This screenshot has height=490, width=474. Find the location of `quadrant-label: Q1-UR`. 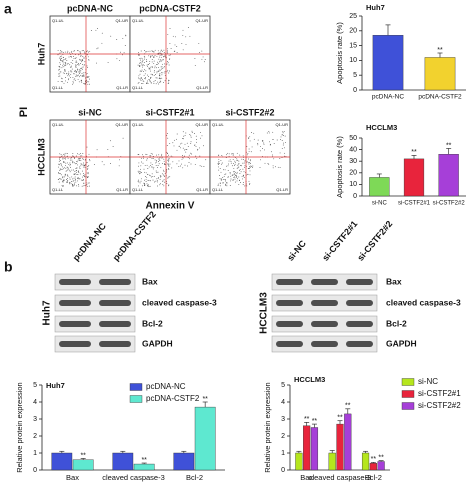

quadrant-label: Q1-UR is located at coordinates (282, 124).